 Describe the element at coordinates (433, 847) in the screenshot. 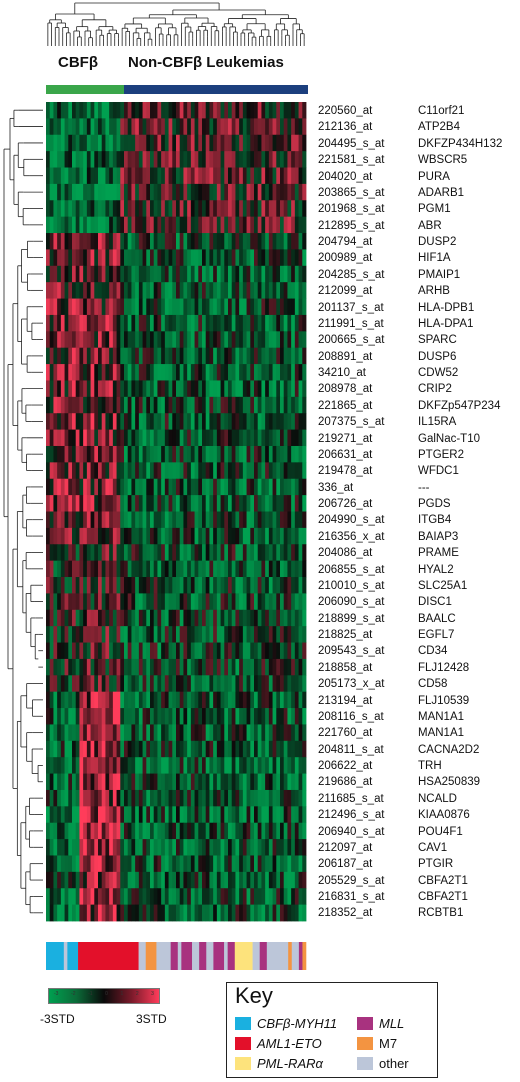

I see `gene-label: CAV1` at that location.